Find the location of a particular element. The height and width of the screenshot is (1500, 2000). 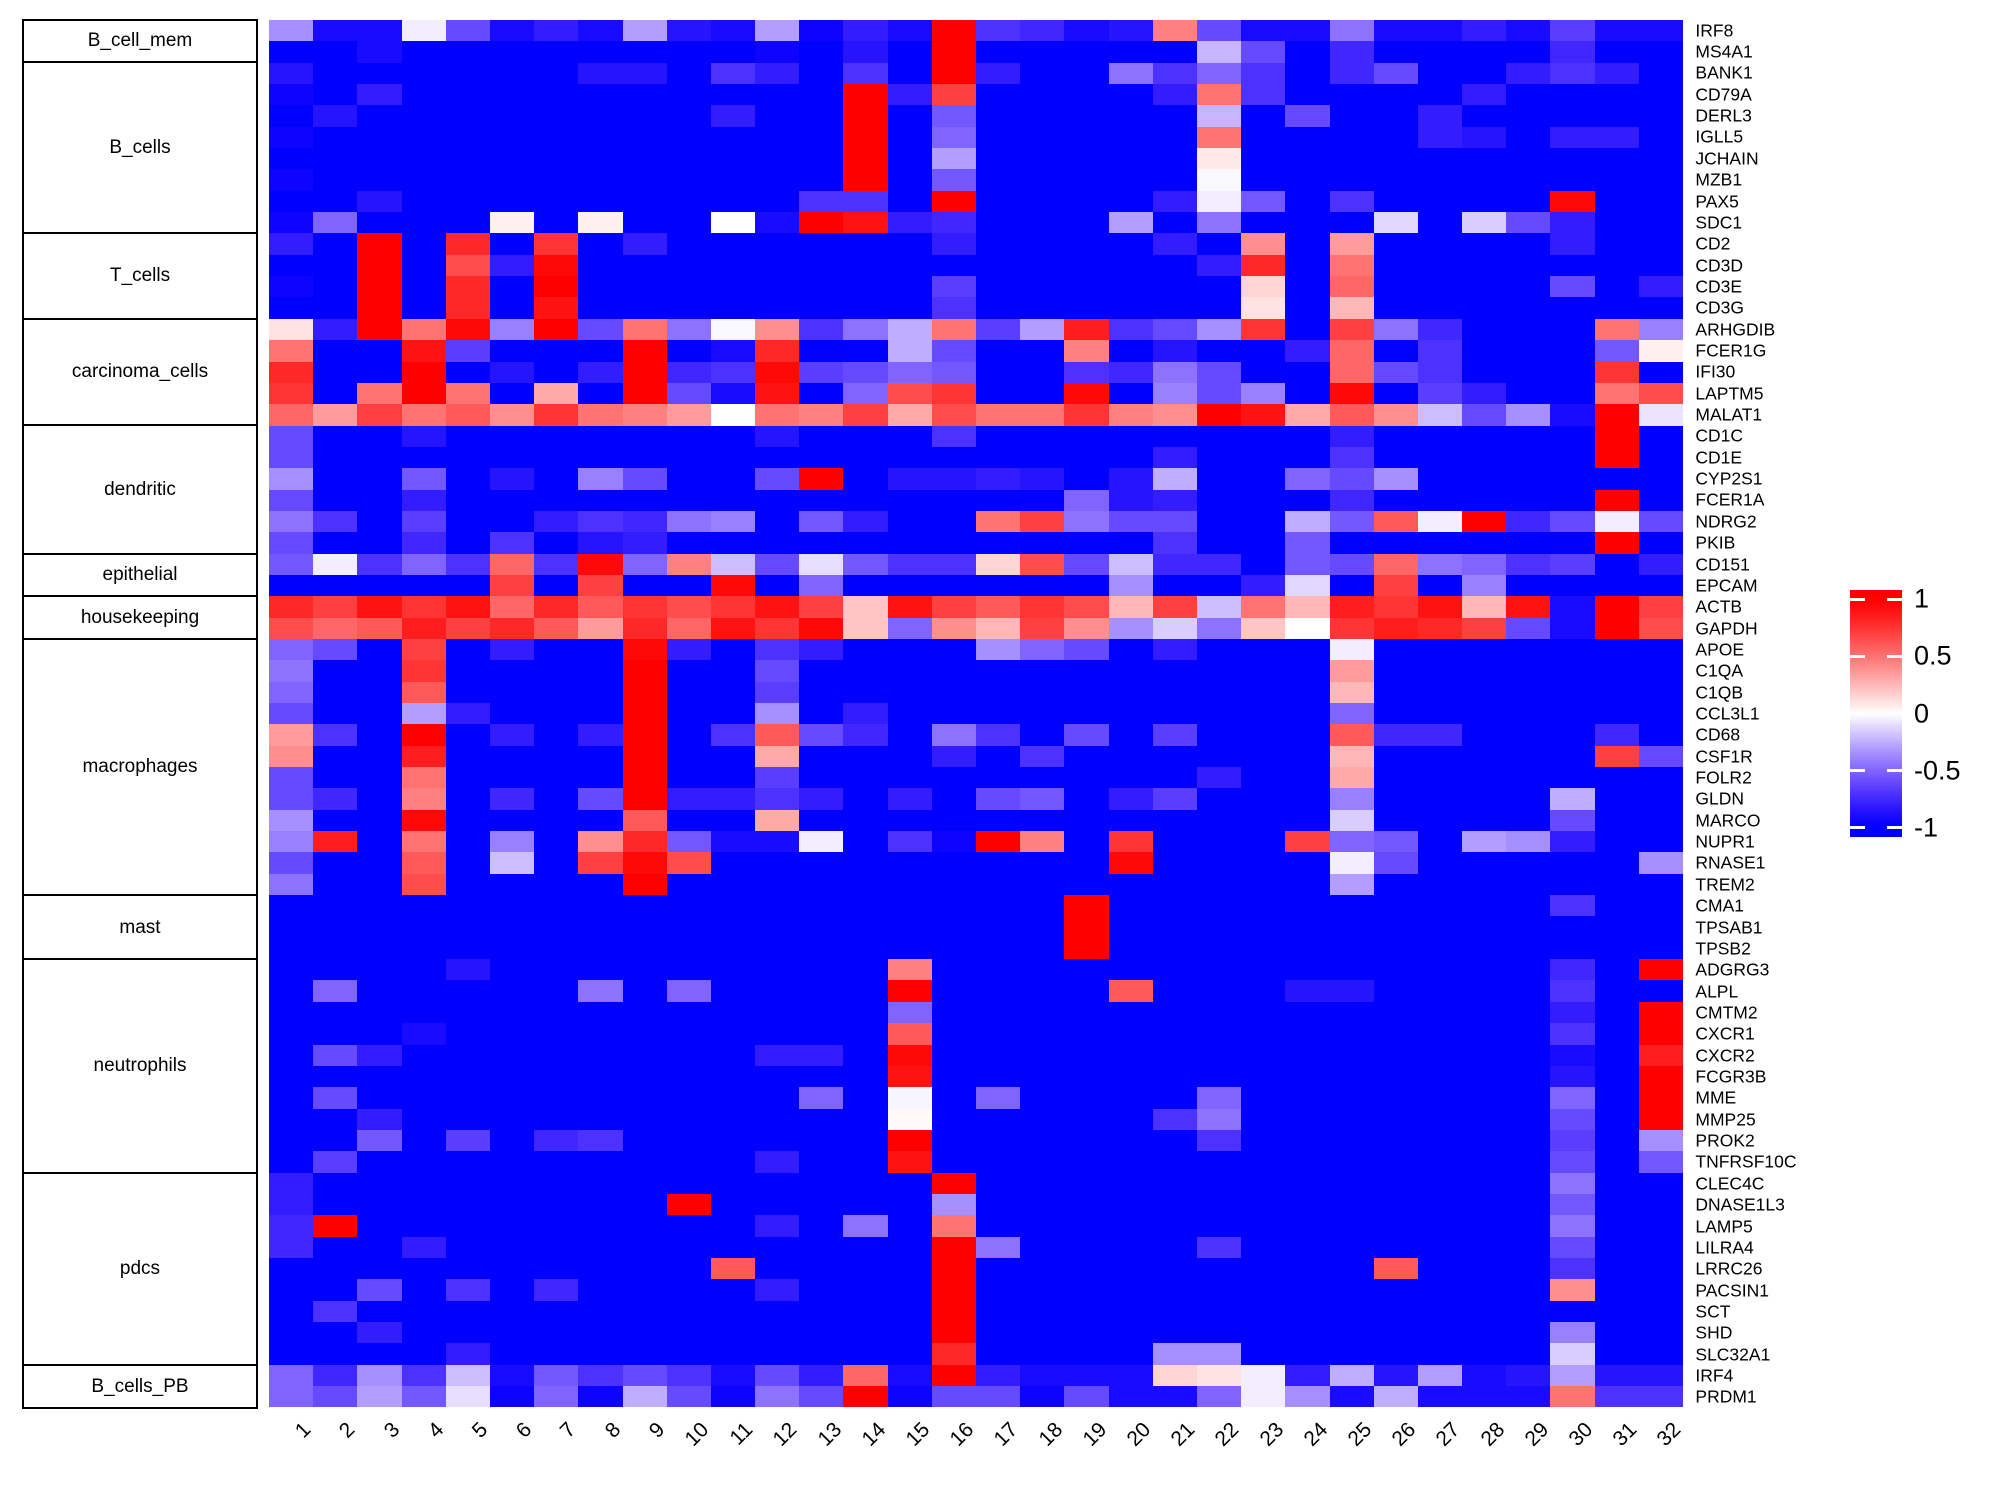

group-label: epithelial is located at coordinates (140, 575).